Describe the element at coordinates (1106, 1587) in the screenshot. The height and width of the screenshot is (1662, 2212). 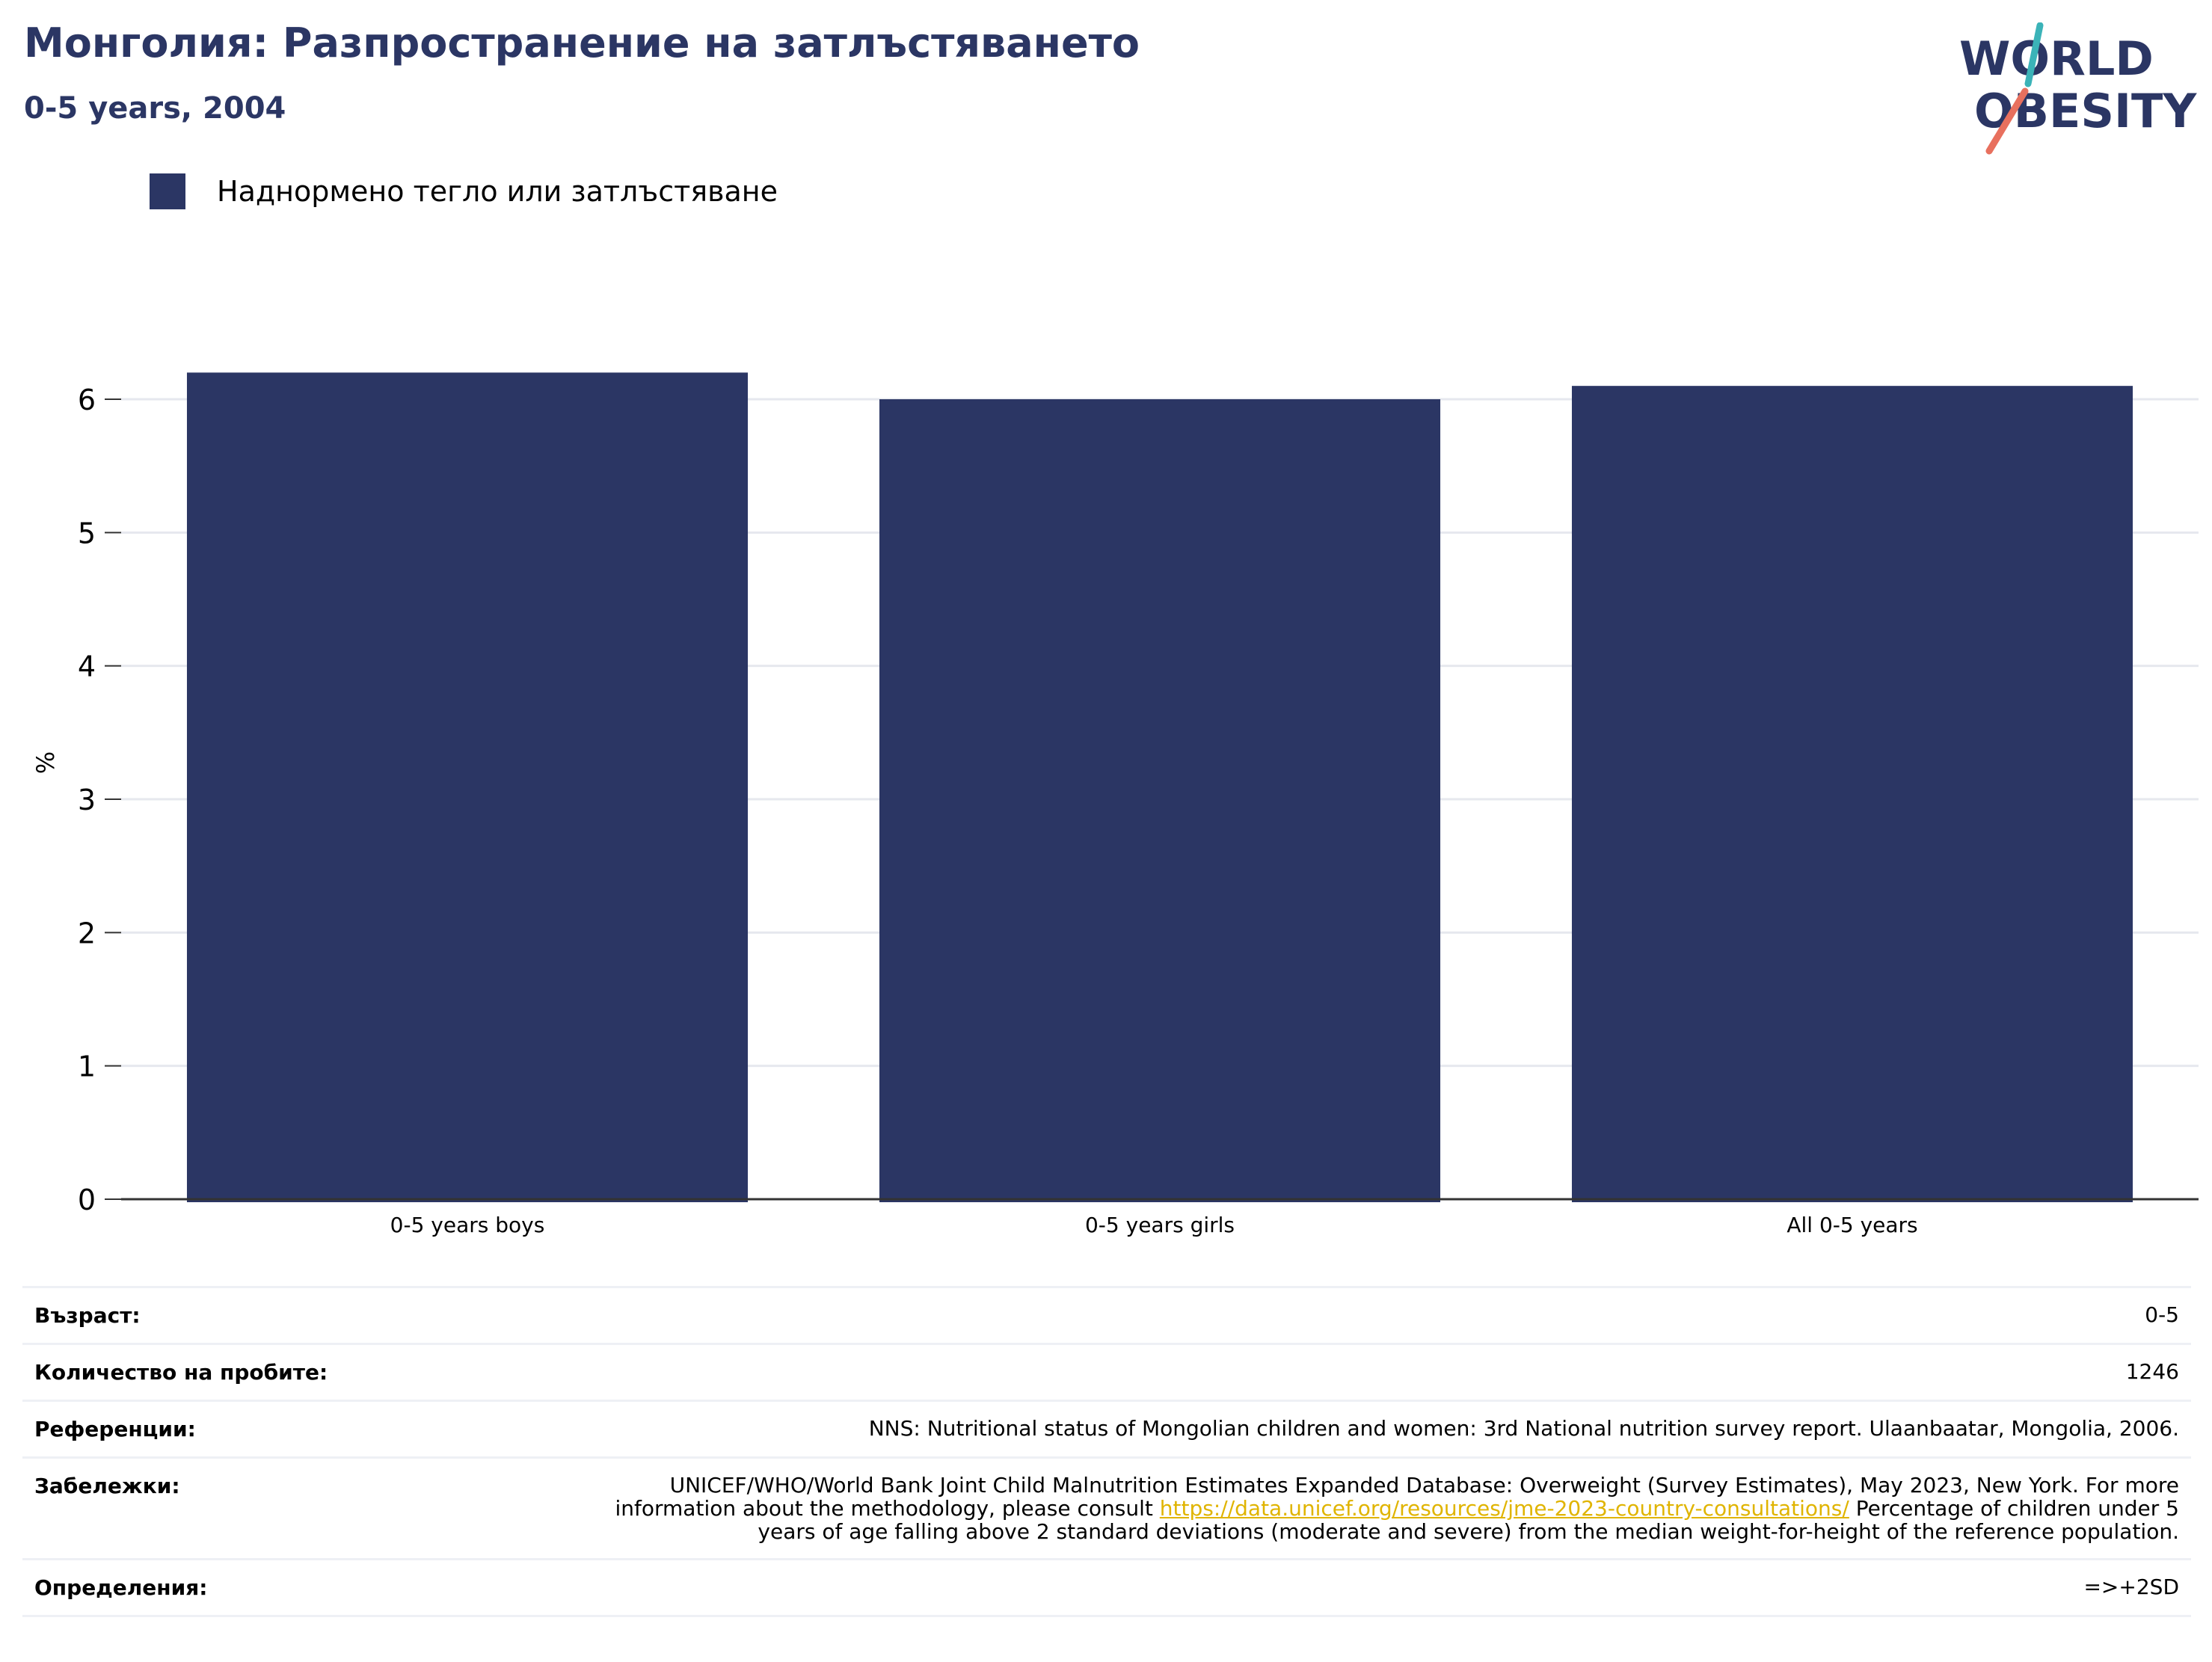
I see `meta-row-definitions: Определения: =>+2SD` at that location.